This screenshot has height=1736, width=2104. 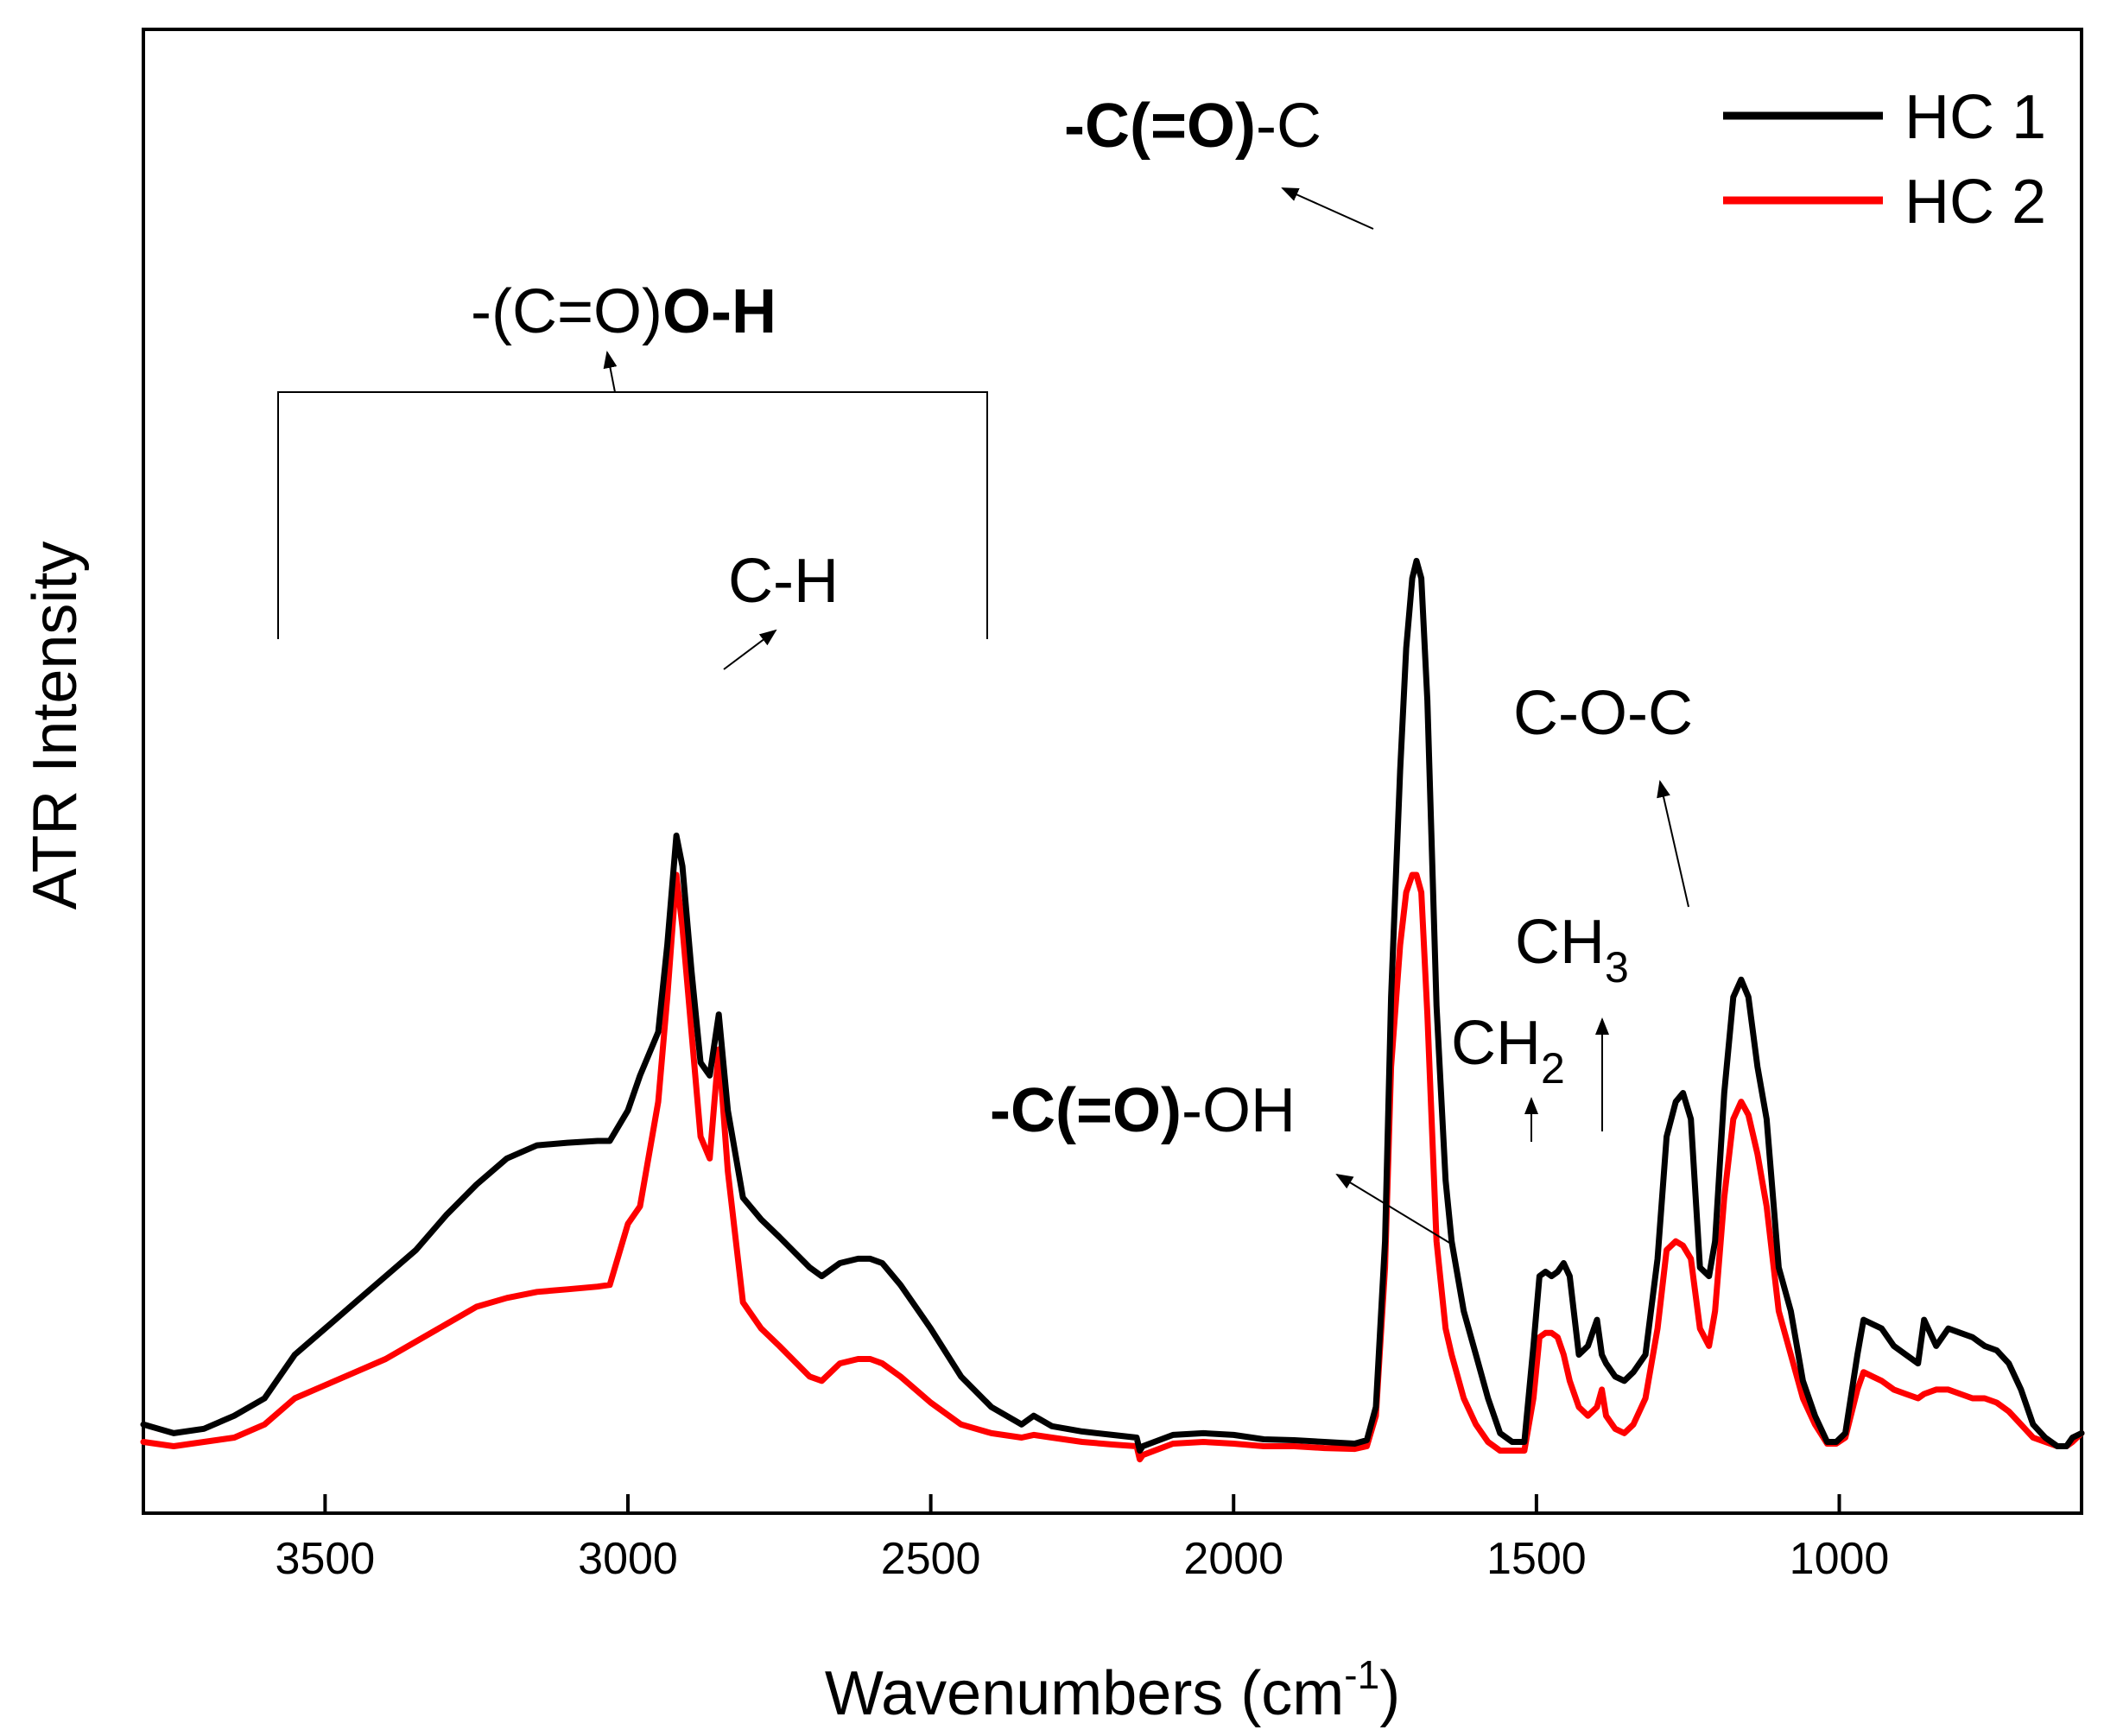 I want to click on svg-text: CH3, so click(x=1572, y=950).